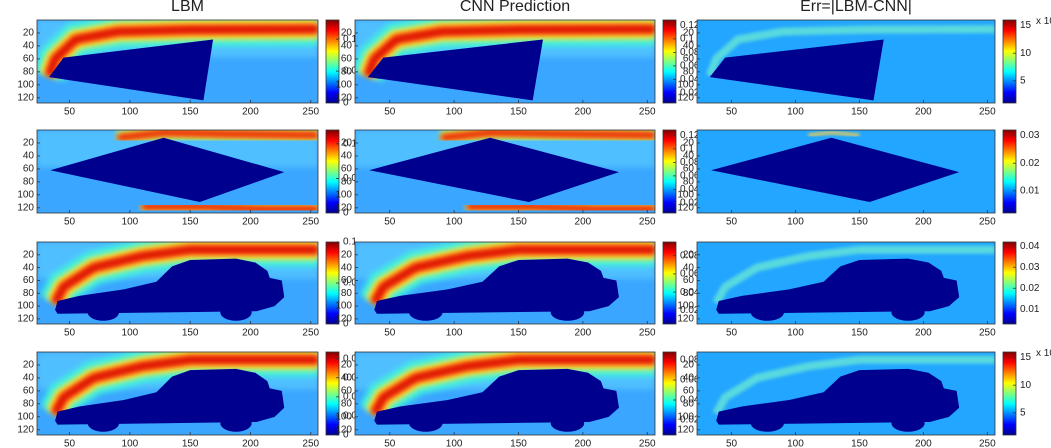 This screenshot has height=448, width=1051. I want to click on colorbar-tick-label: 0.04, so click(690, 400).